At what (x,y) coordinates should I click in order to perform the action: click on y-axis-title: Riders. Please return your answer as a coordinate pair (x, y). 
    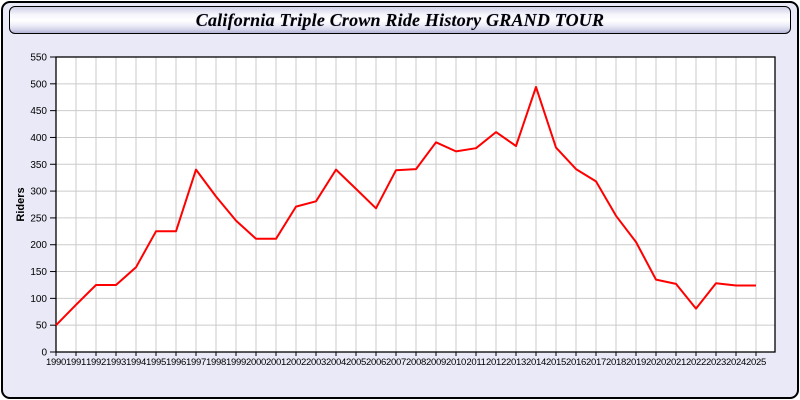
    Looking at the image, I should click on (21, 204).